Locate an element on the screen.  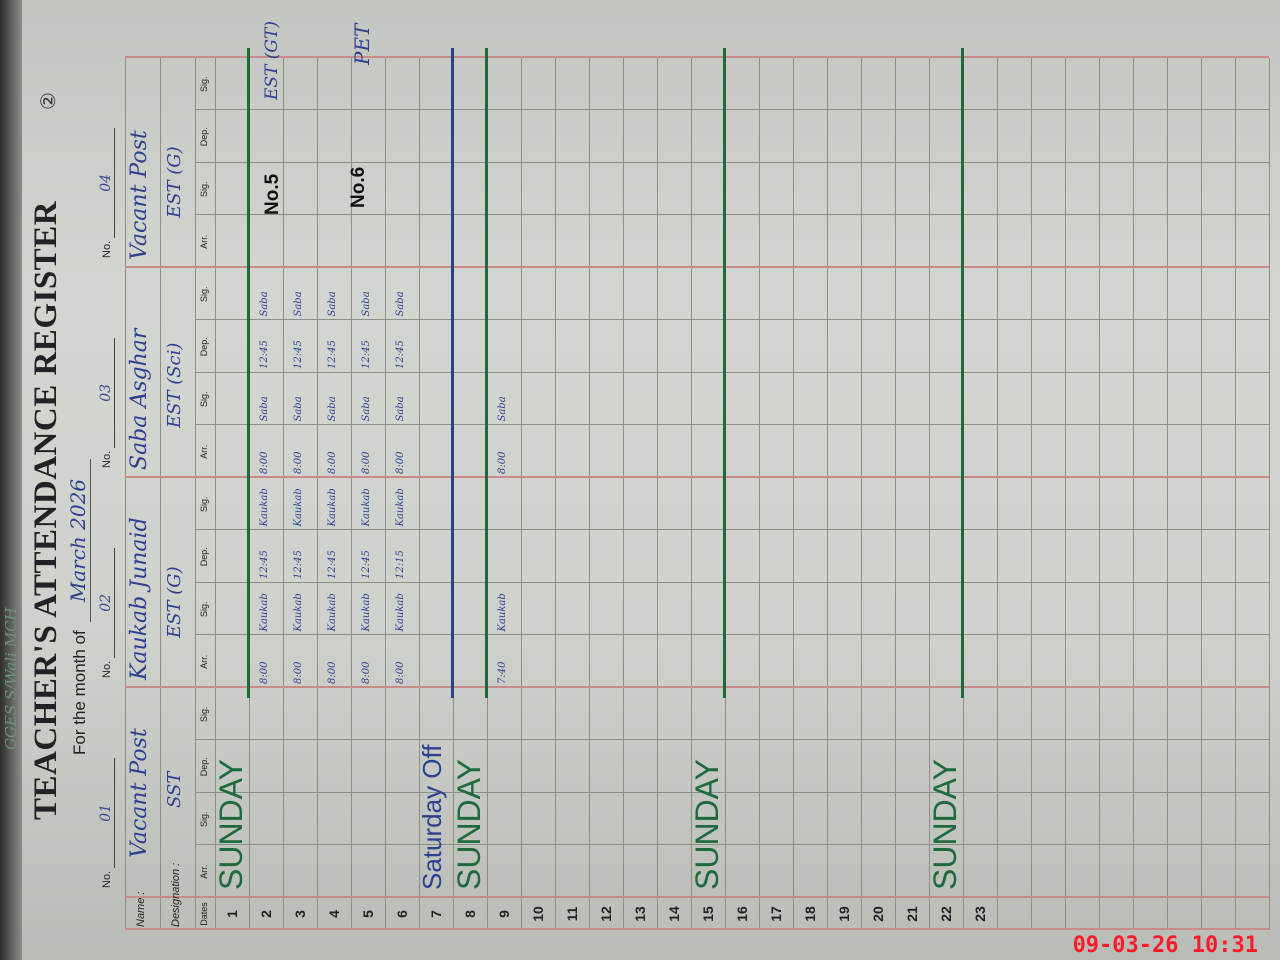
teacher-name: Kaukab Junaid is located at coordinates (139, 598).